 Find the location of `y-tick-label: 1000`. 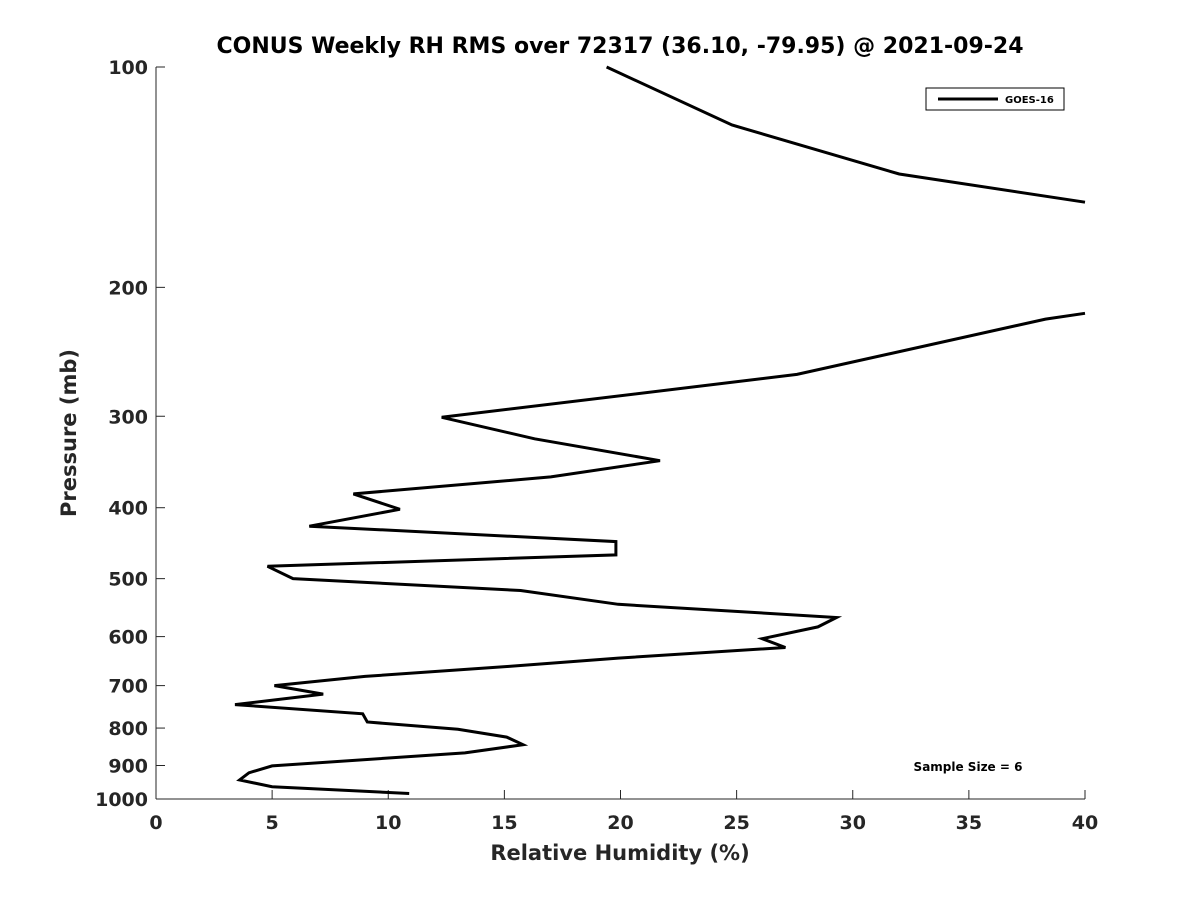

y-tick-label: 1000 is located at coordinates (121, 800).